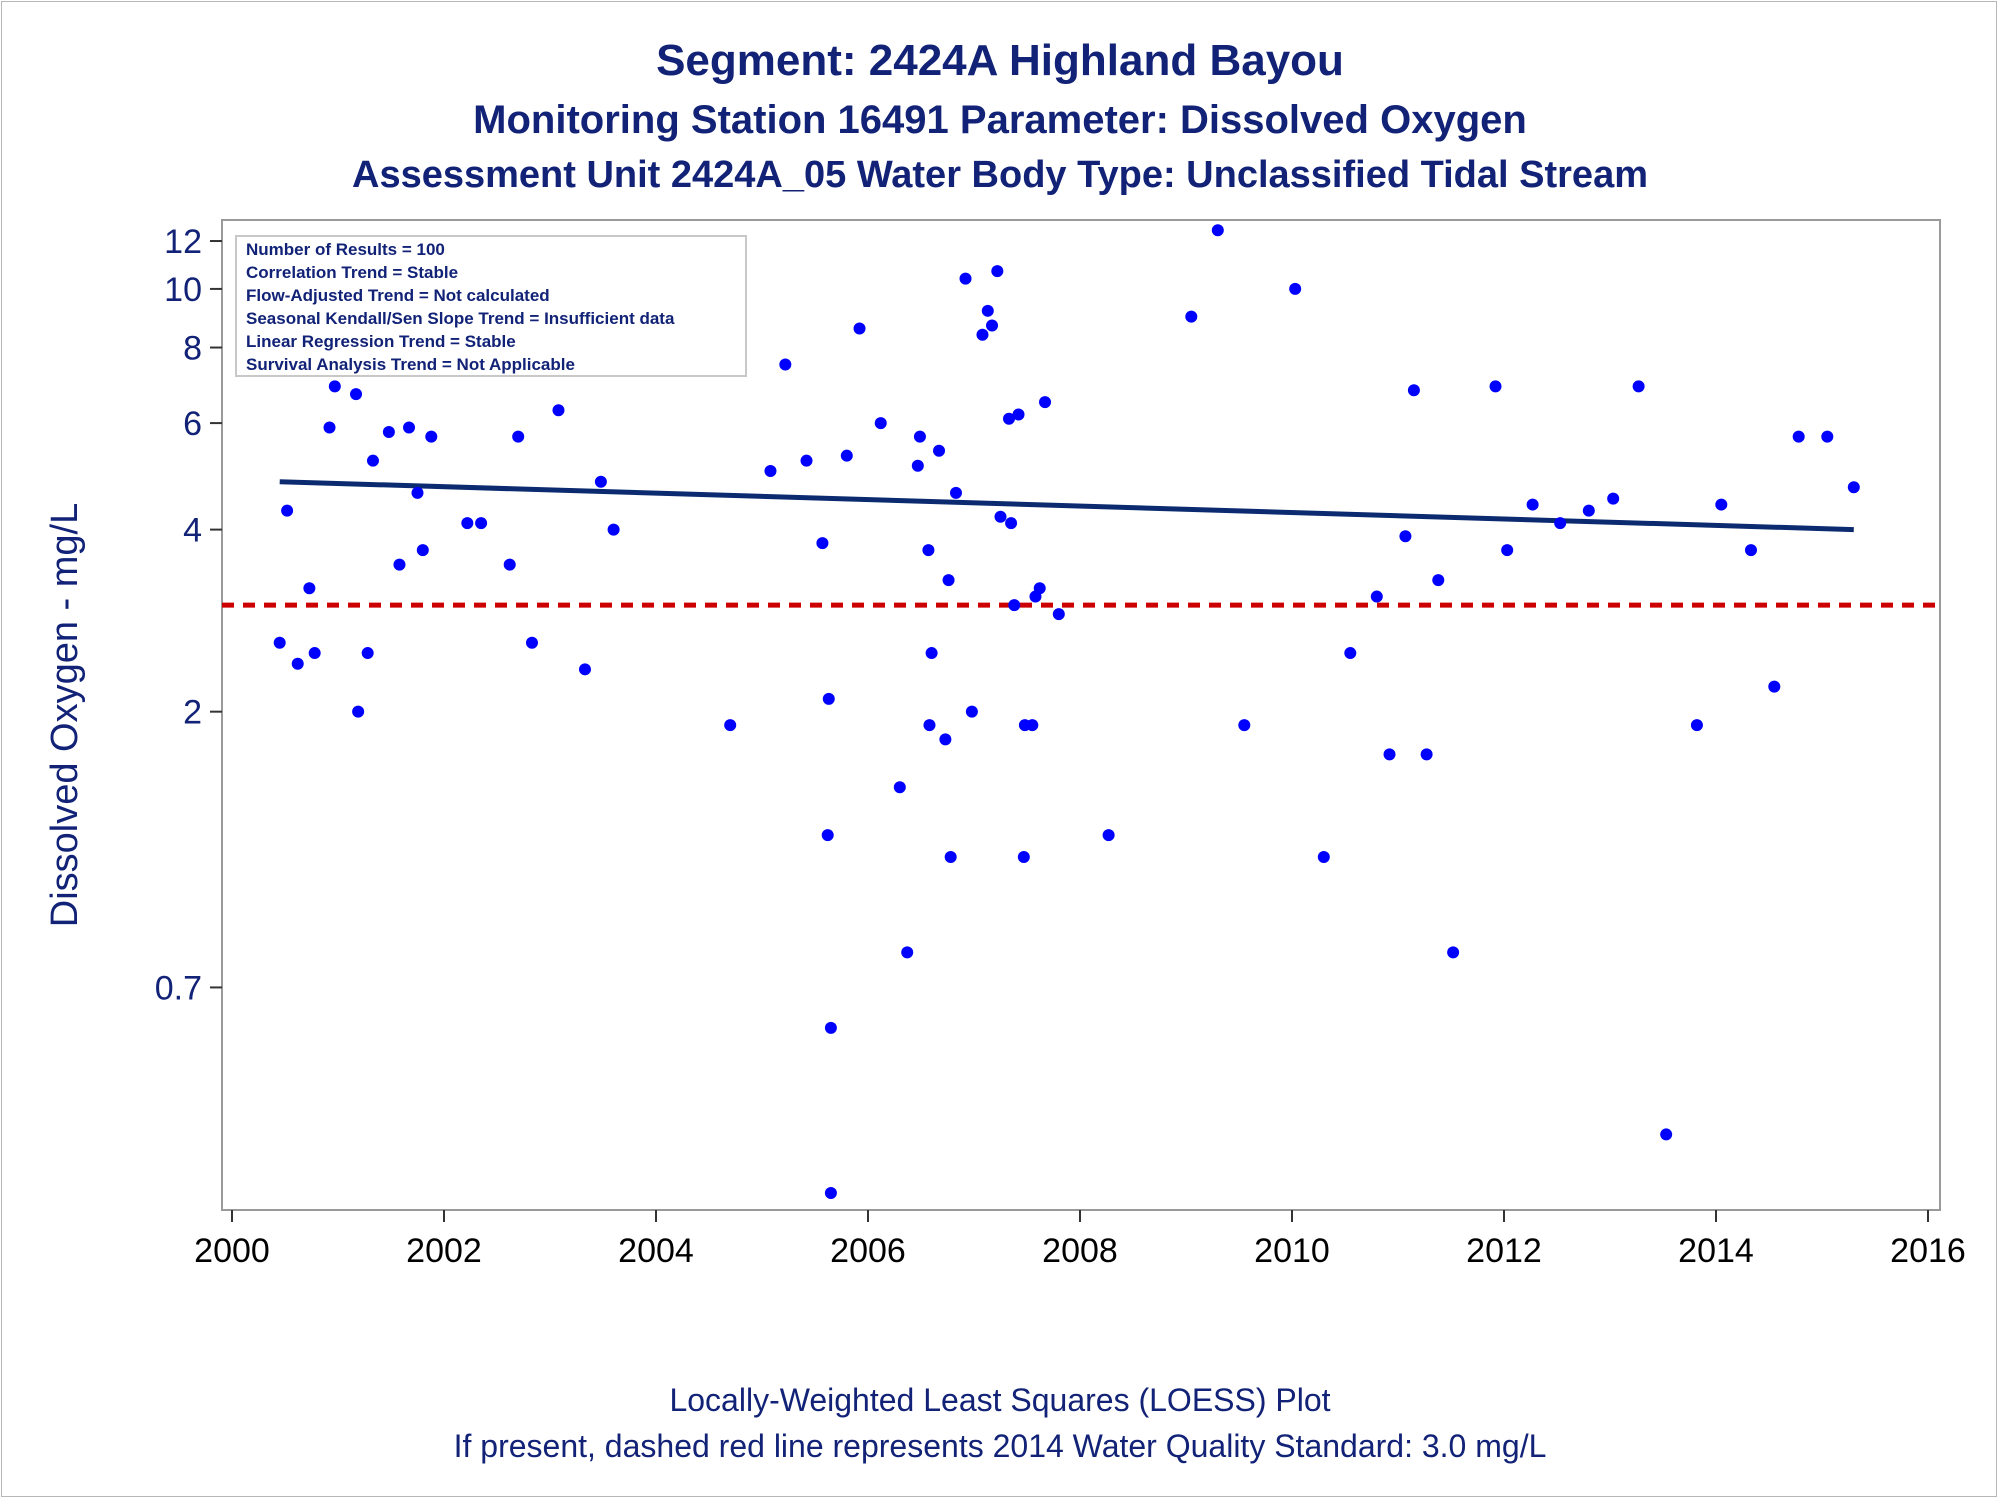 This screenshot has height=1500, width=2000. I want to click on x-tick-label: 2000, so click(232, 1251).